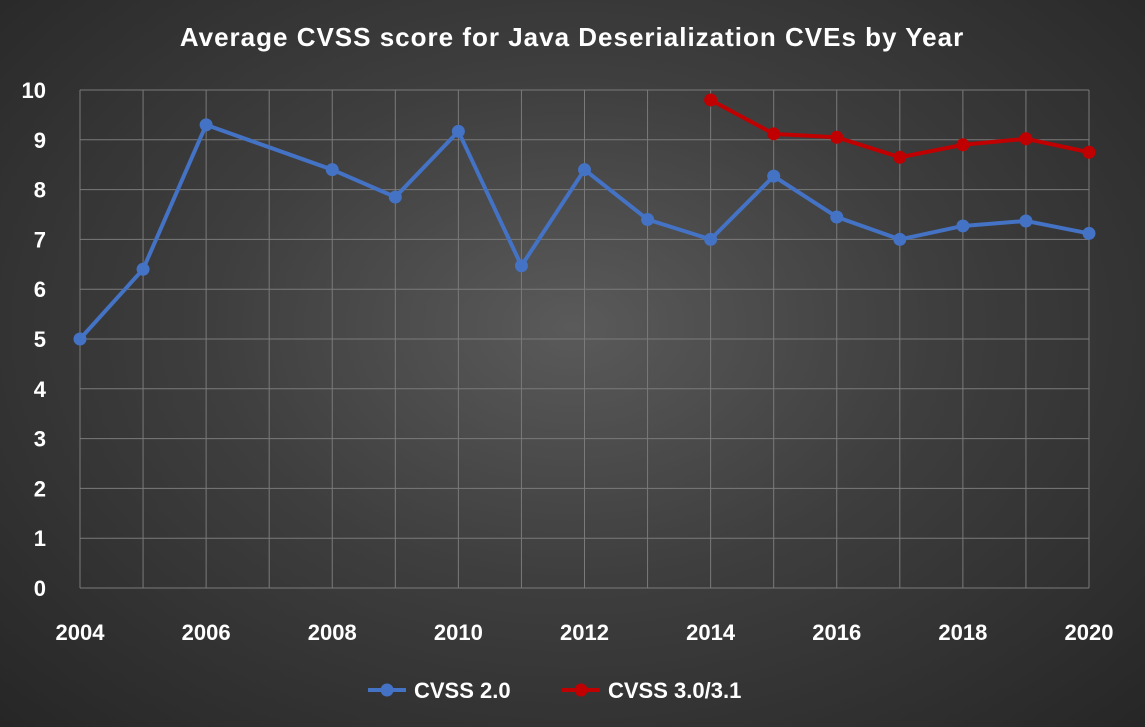 The image size is (1145, 727). Describe the element at coordinates (206, 632) in the screenshot. I see `x-tick-label: 2006` at that location.